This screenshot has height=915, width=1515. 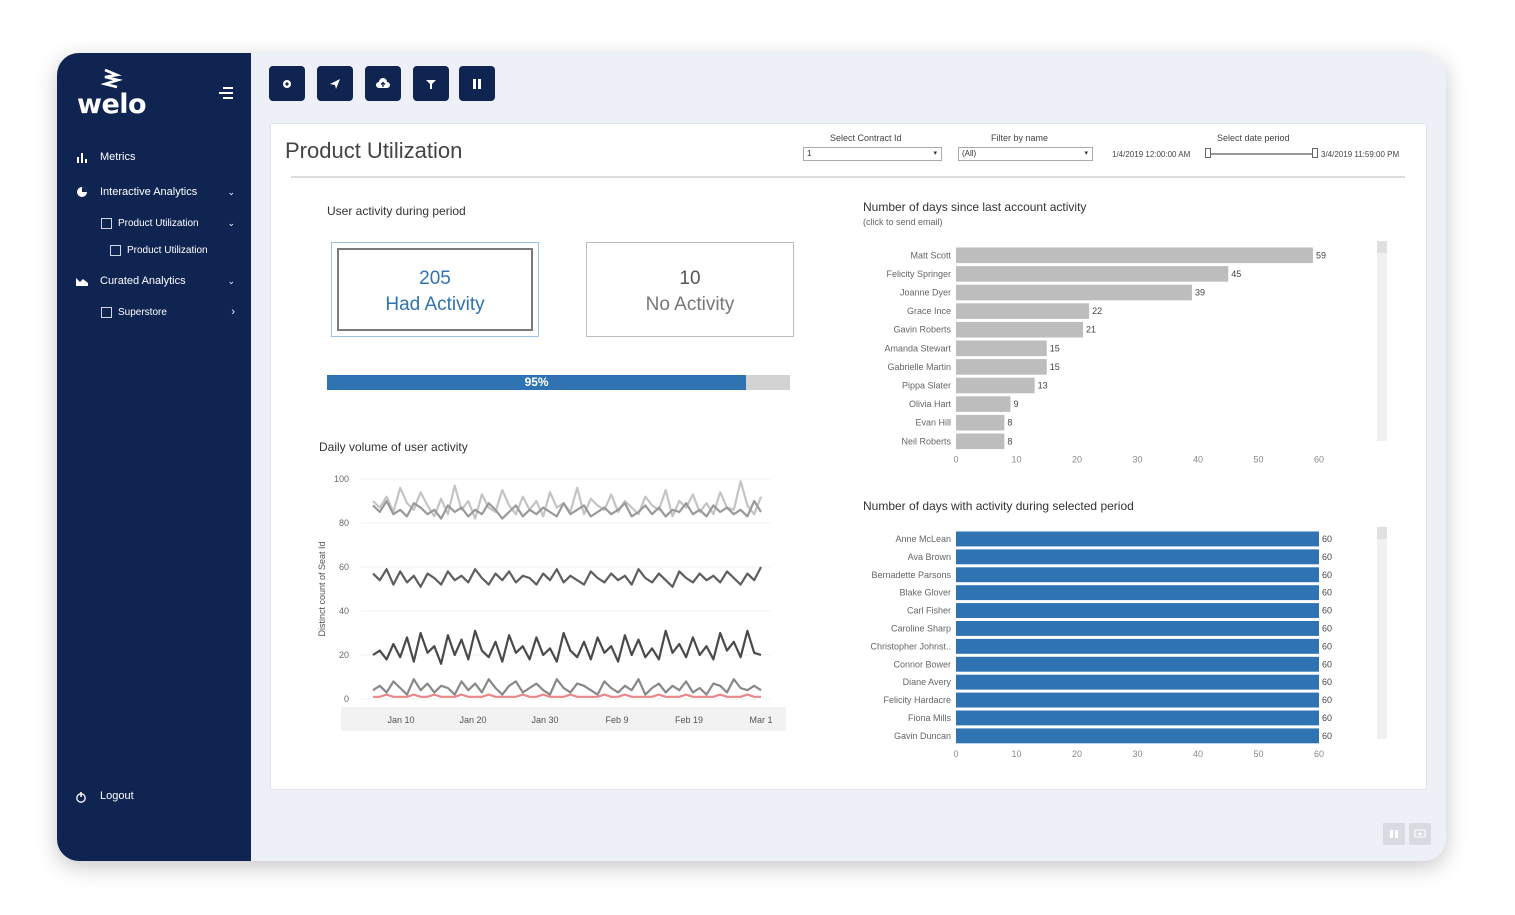 I want to click on date-slider-start-handle, so click(x=1208, y=153).